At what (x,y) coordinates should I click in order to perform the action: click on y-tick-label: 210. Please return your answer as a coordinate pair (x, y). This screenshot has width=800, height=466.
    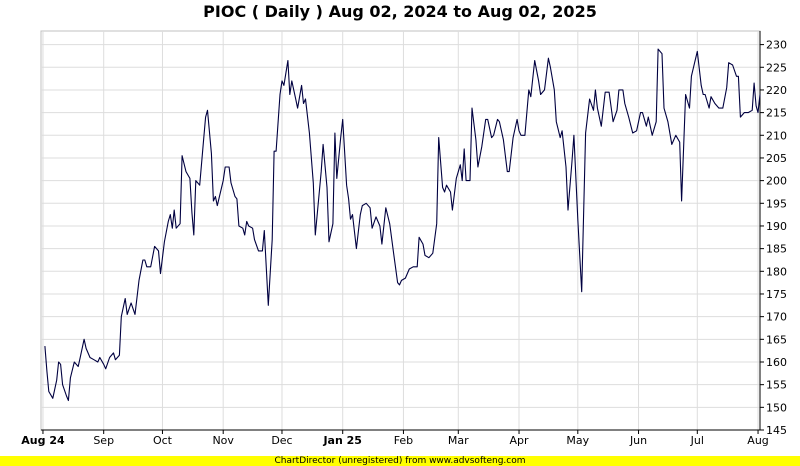
    Looking at the image, I should click on (776, 135).